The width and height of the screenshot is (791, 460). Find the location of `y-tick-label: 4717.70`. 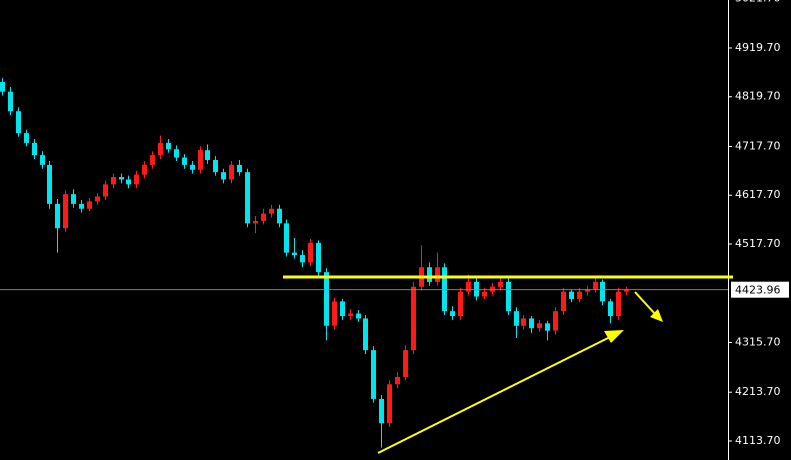

y-tick-label: 4717.70 is located at coordinates (758, 145).